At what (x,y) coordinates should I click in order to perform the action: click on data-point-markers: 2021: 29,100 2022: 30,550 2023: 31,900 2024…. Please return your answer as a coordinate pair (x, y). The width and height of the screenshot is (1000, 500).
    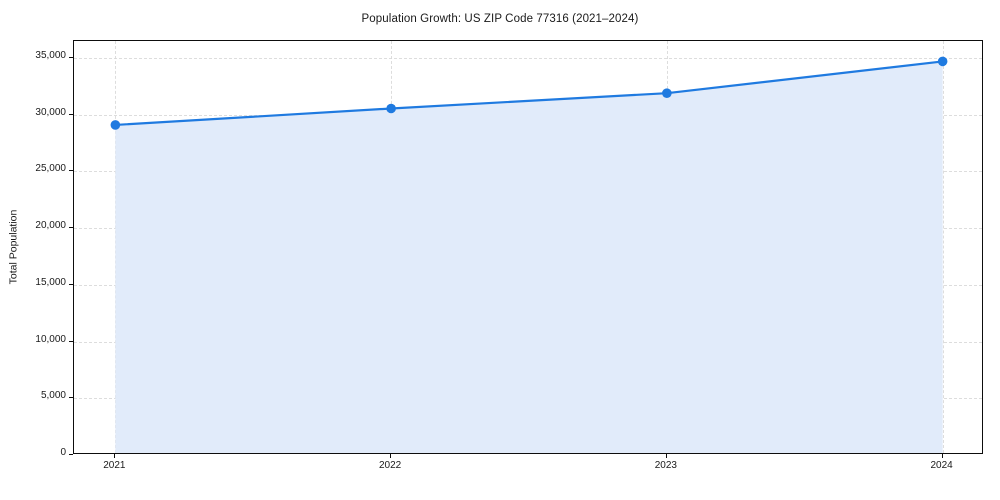
    Looking at the image, I should click on (529, 93).